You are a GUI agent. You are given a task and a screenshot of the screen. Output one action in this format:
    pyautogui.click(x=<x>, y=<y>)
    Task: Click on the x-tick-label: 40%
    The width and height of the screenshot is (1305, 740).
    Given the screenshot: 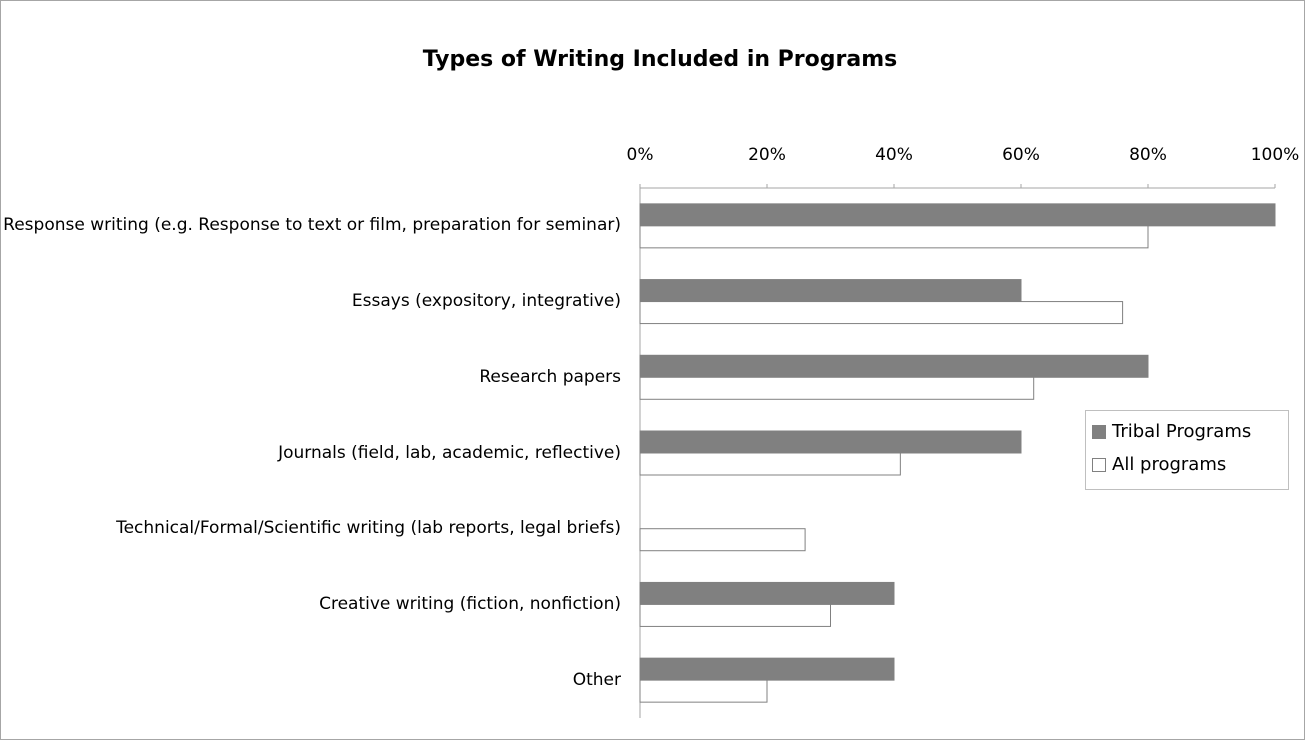 What is the action you would take?
    pyautogui.click(x=894, y=155)
    